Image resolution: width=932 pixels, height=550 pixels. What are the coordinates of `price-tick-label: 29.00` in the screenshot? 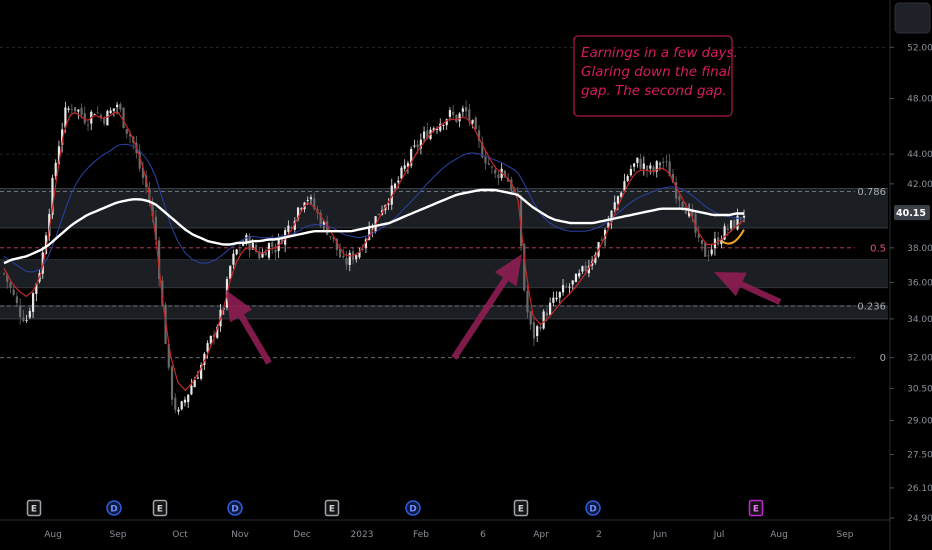 It's located at (919, 422).